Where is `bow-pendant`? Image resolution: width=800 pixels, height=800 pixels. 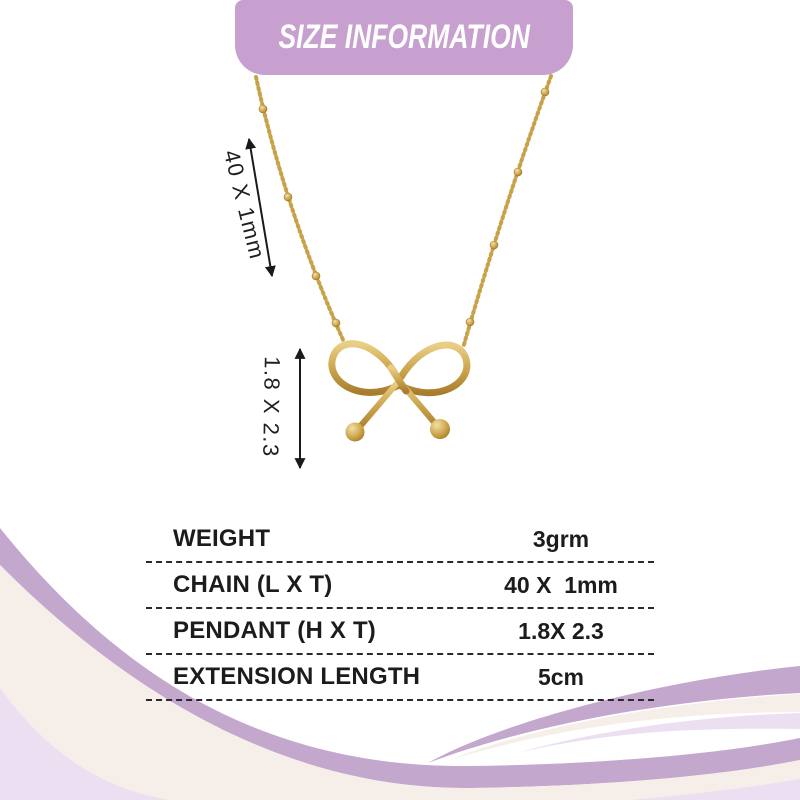 bow-pendant is located at coordinates (399, 391).